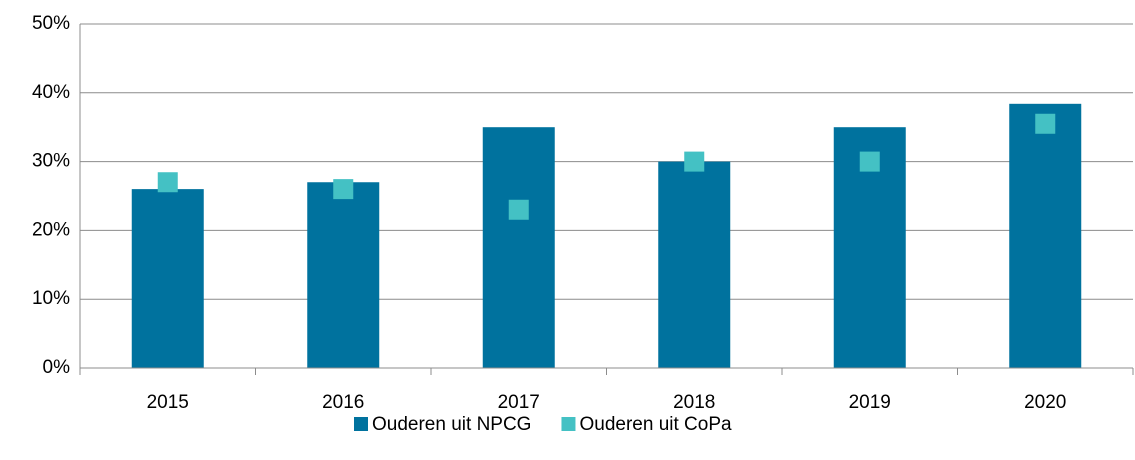  Describe the element at coordinates (51, 161) in the screenshot. I see `y-tick-label: 30%` at that location.